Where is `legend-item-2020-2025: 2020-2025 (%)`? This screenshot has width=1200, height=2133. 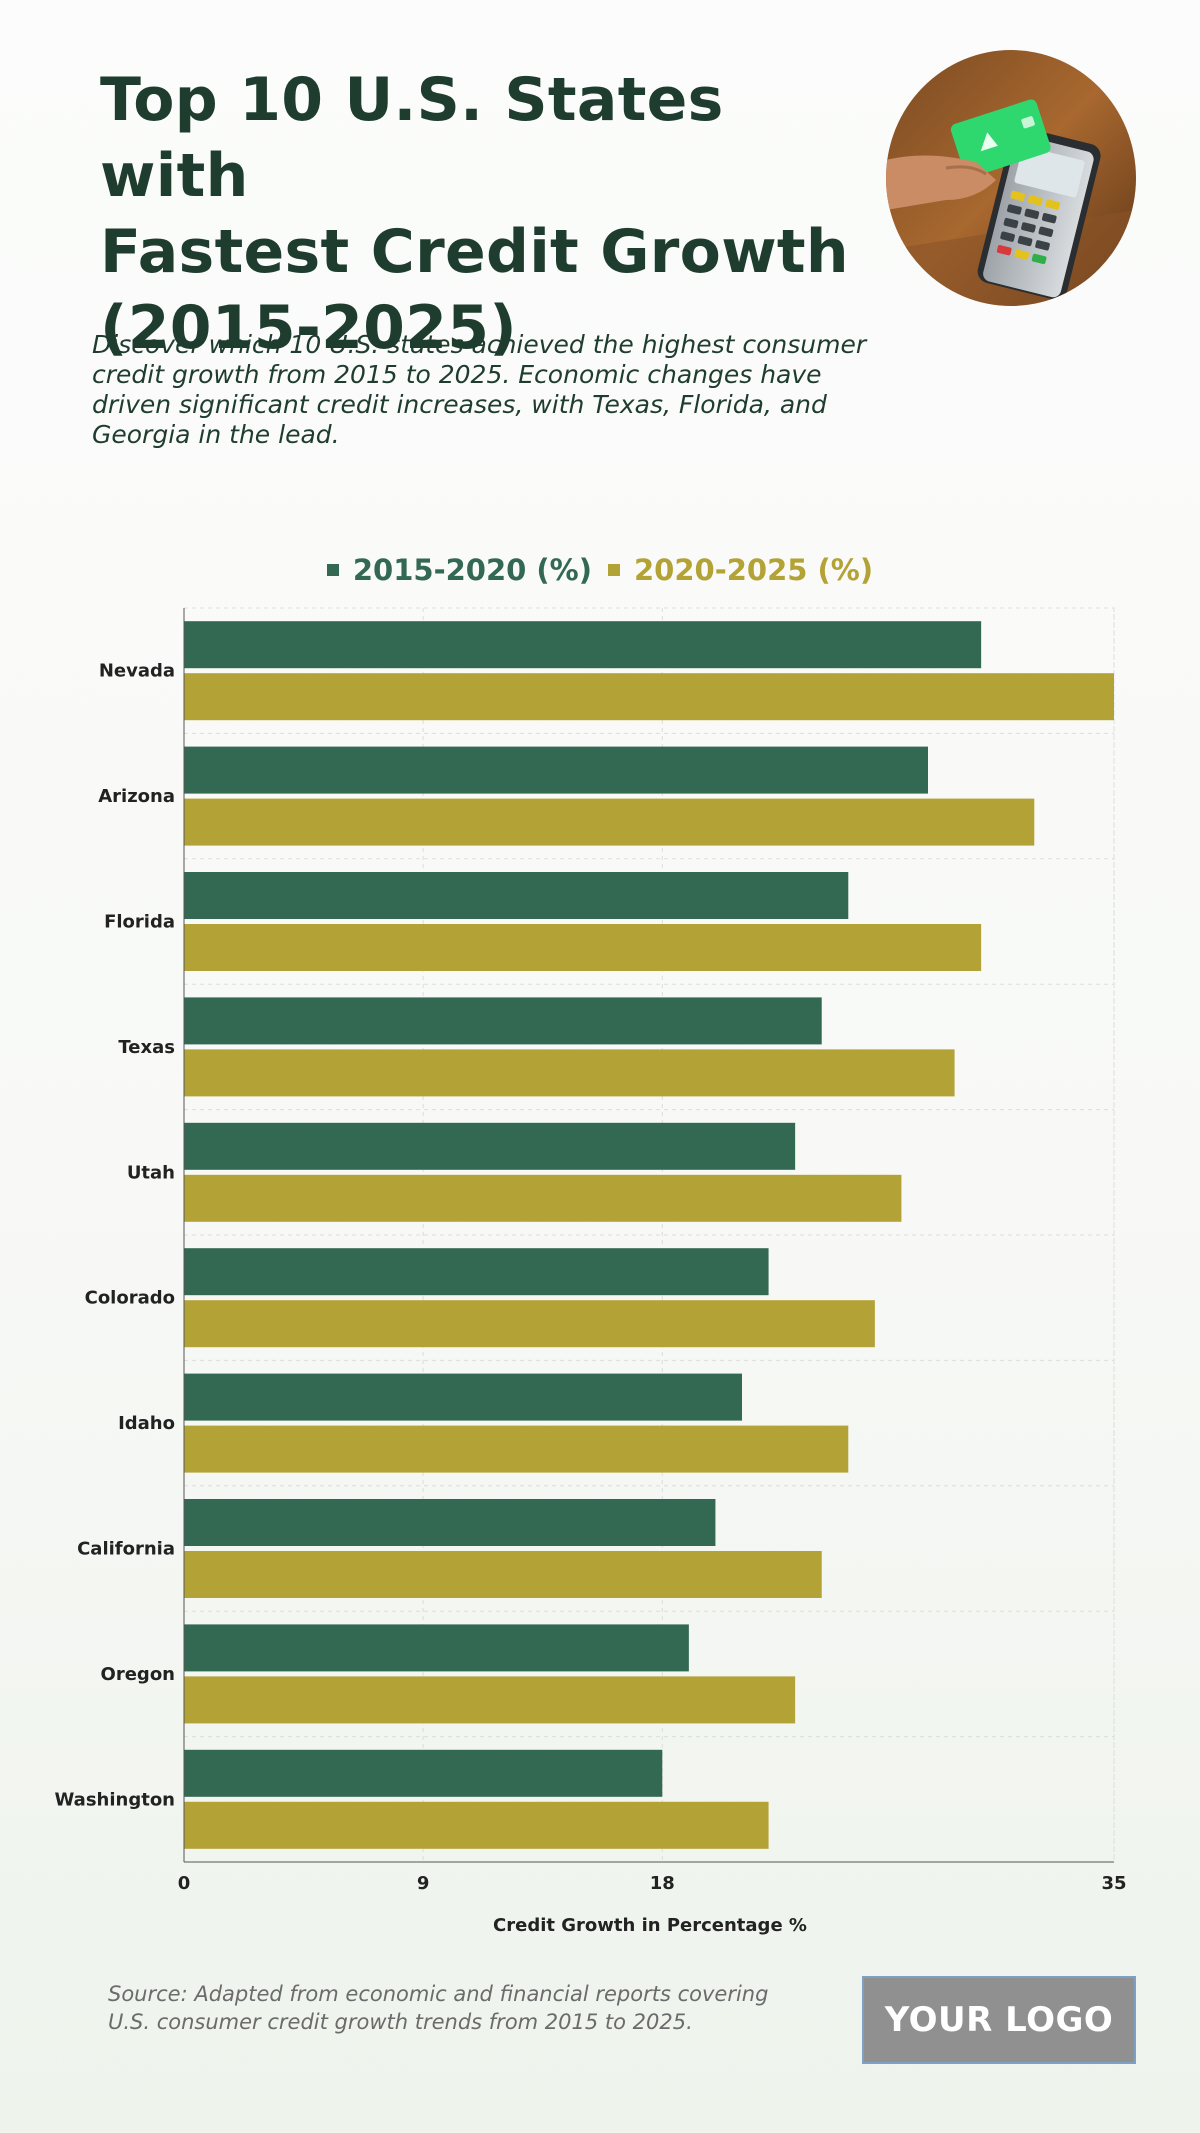 legend-item-2020-2025: 2020-2025 (%) is located at coordinates (740, 570).